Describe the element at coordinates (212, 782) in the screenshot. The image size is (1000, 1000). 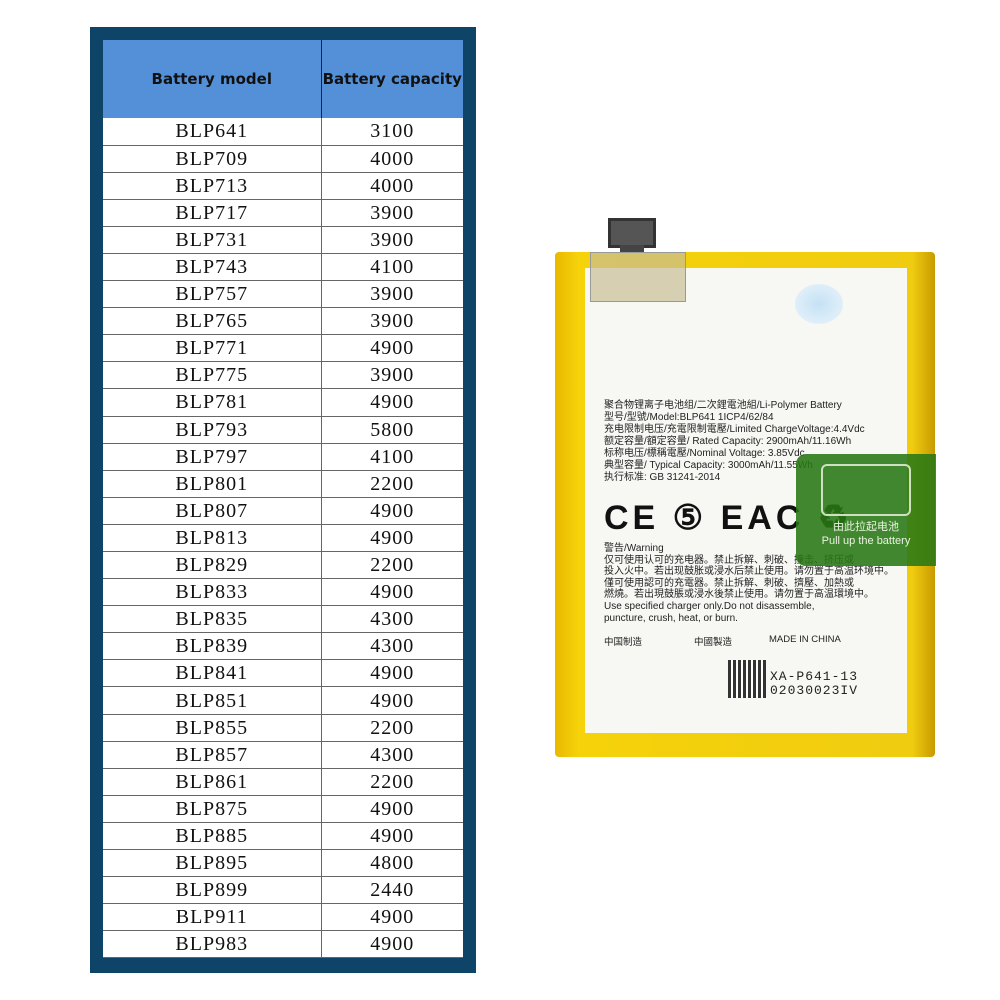
I see `battery-model-cell: BLP861` at that location.